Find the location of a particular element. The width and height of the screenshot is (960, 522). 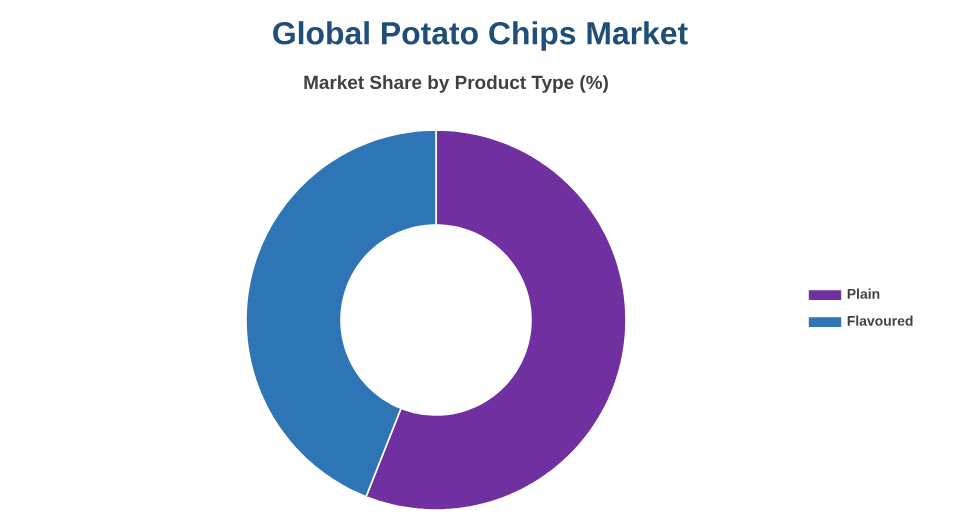

chart-subtitle: Market Share by Product Type (%) is located at coordinates (456, 84).